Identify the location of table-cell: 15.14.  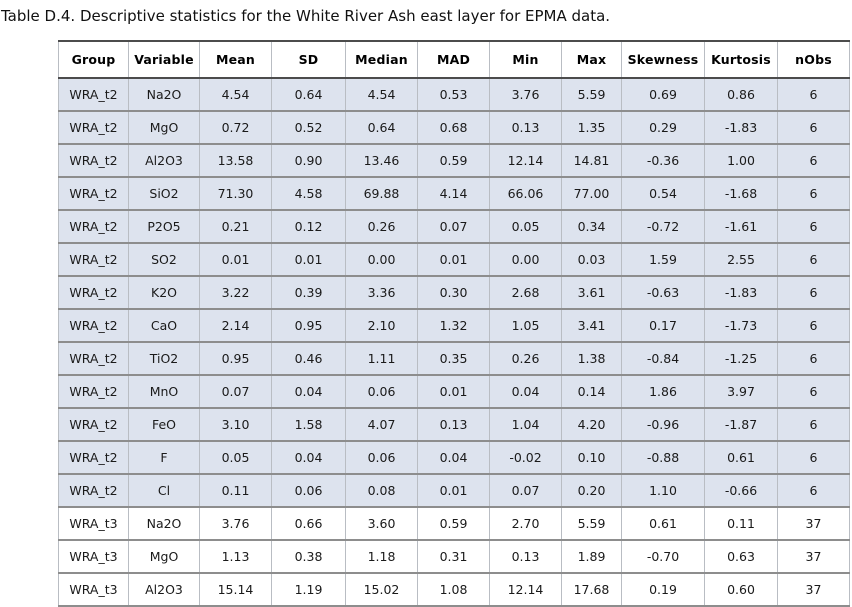
(235, 590).